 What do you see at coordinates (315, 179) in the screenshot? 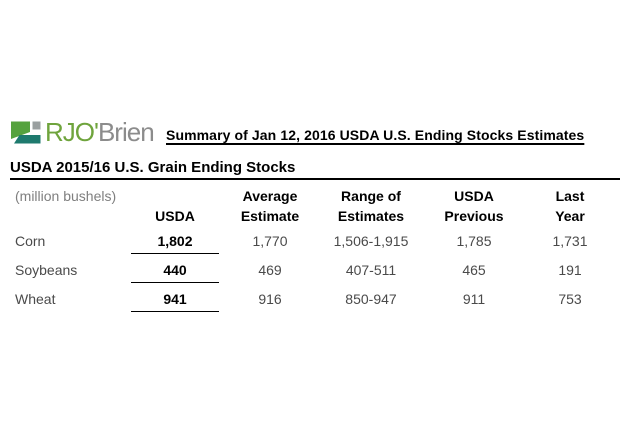
I see `section-divider` at bounding box center [315, 179].